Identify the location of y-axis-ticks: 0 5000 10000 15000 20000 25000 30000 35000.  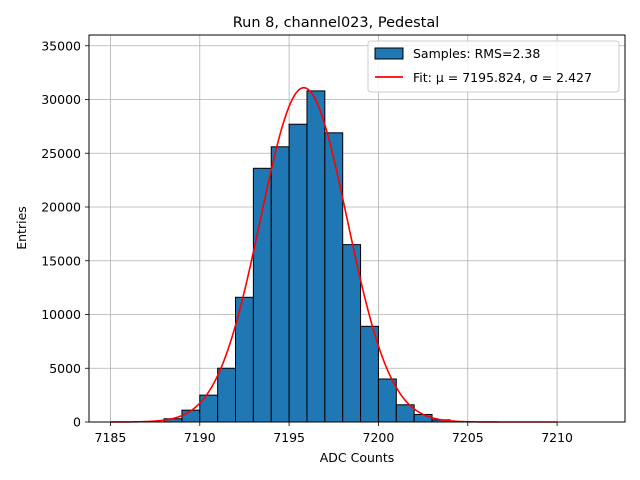
(65, 234).